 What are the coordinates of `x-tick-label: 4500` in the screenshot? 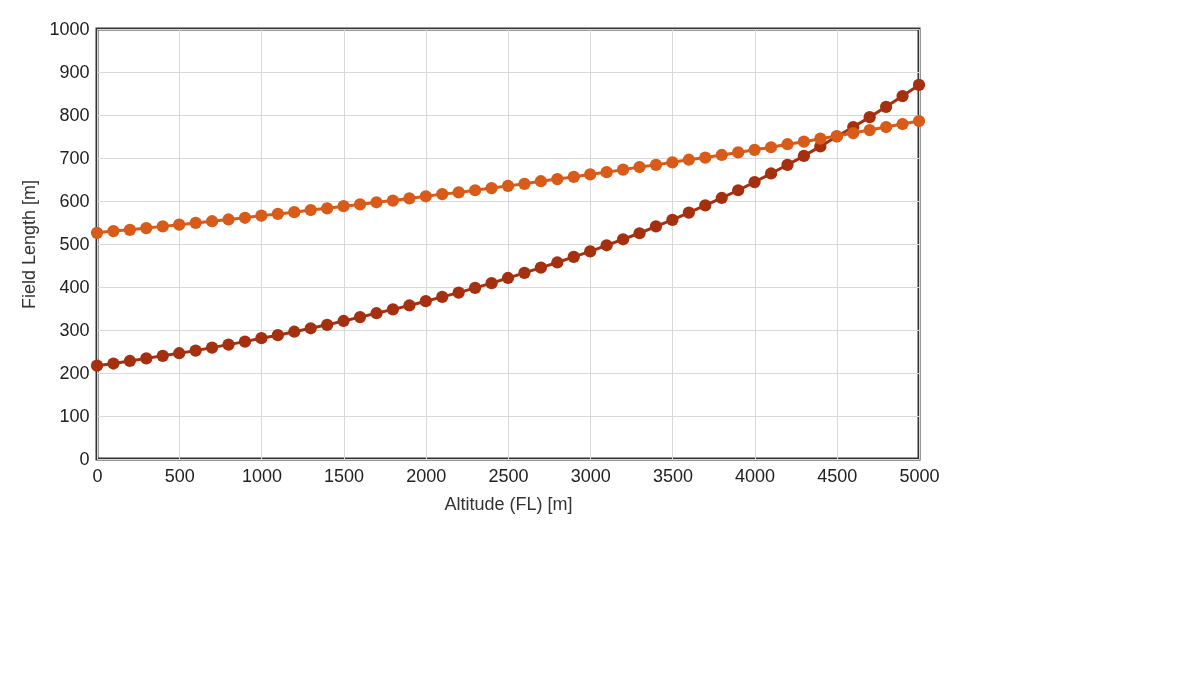 It's located at (837, 475).